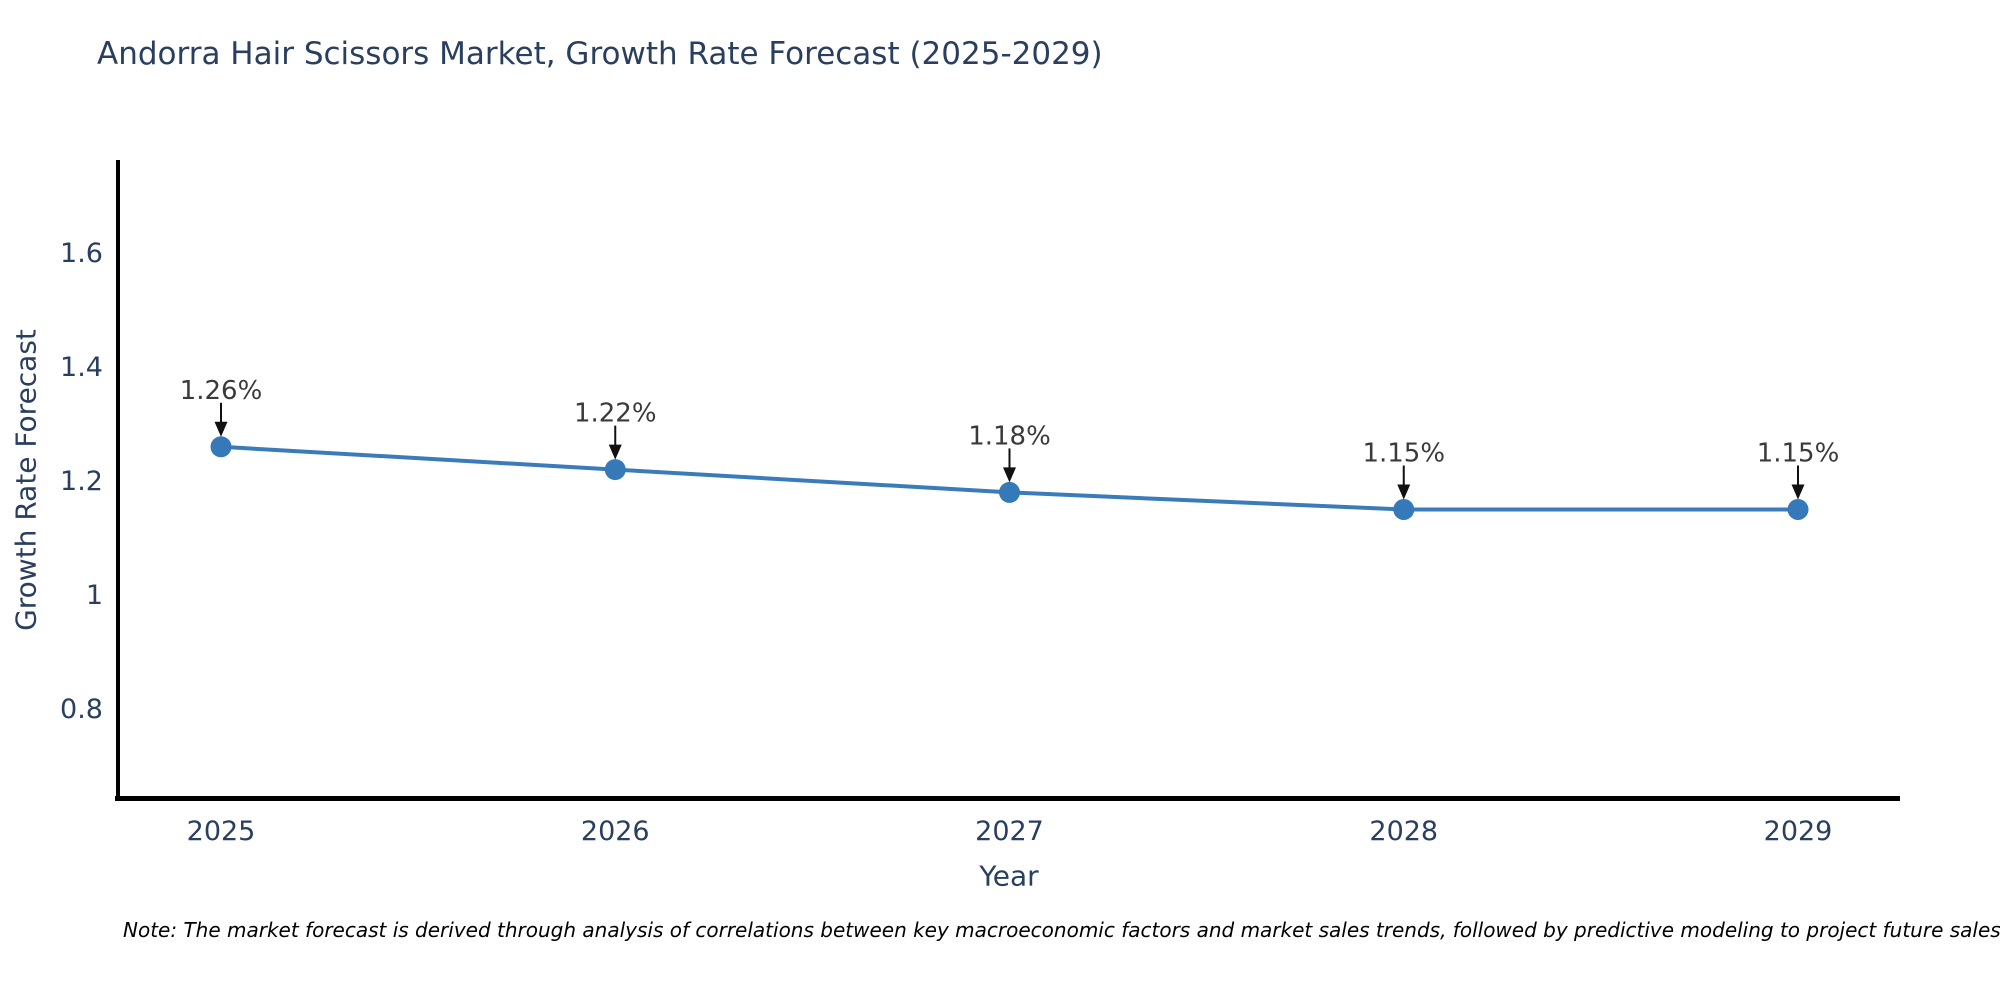 The image size is (2000, 1000). I want to click on x-axis-title: Year, so click(1009, 876).